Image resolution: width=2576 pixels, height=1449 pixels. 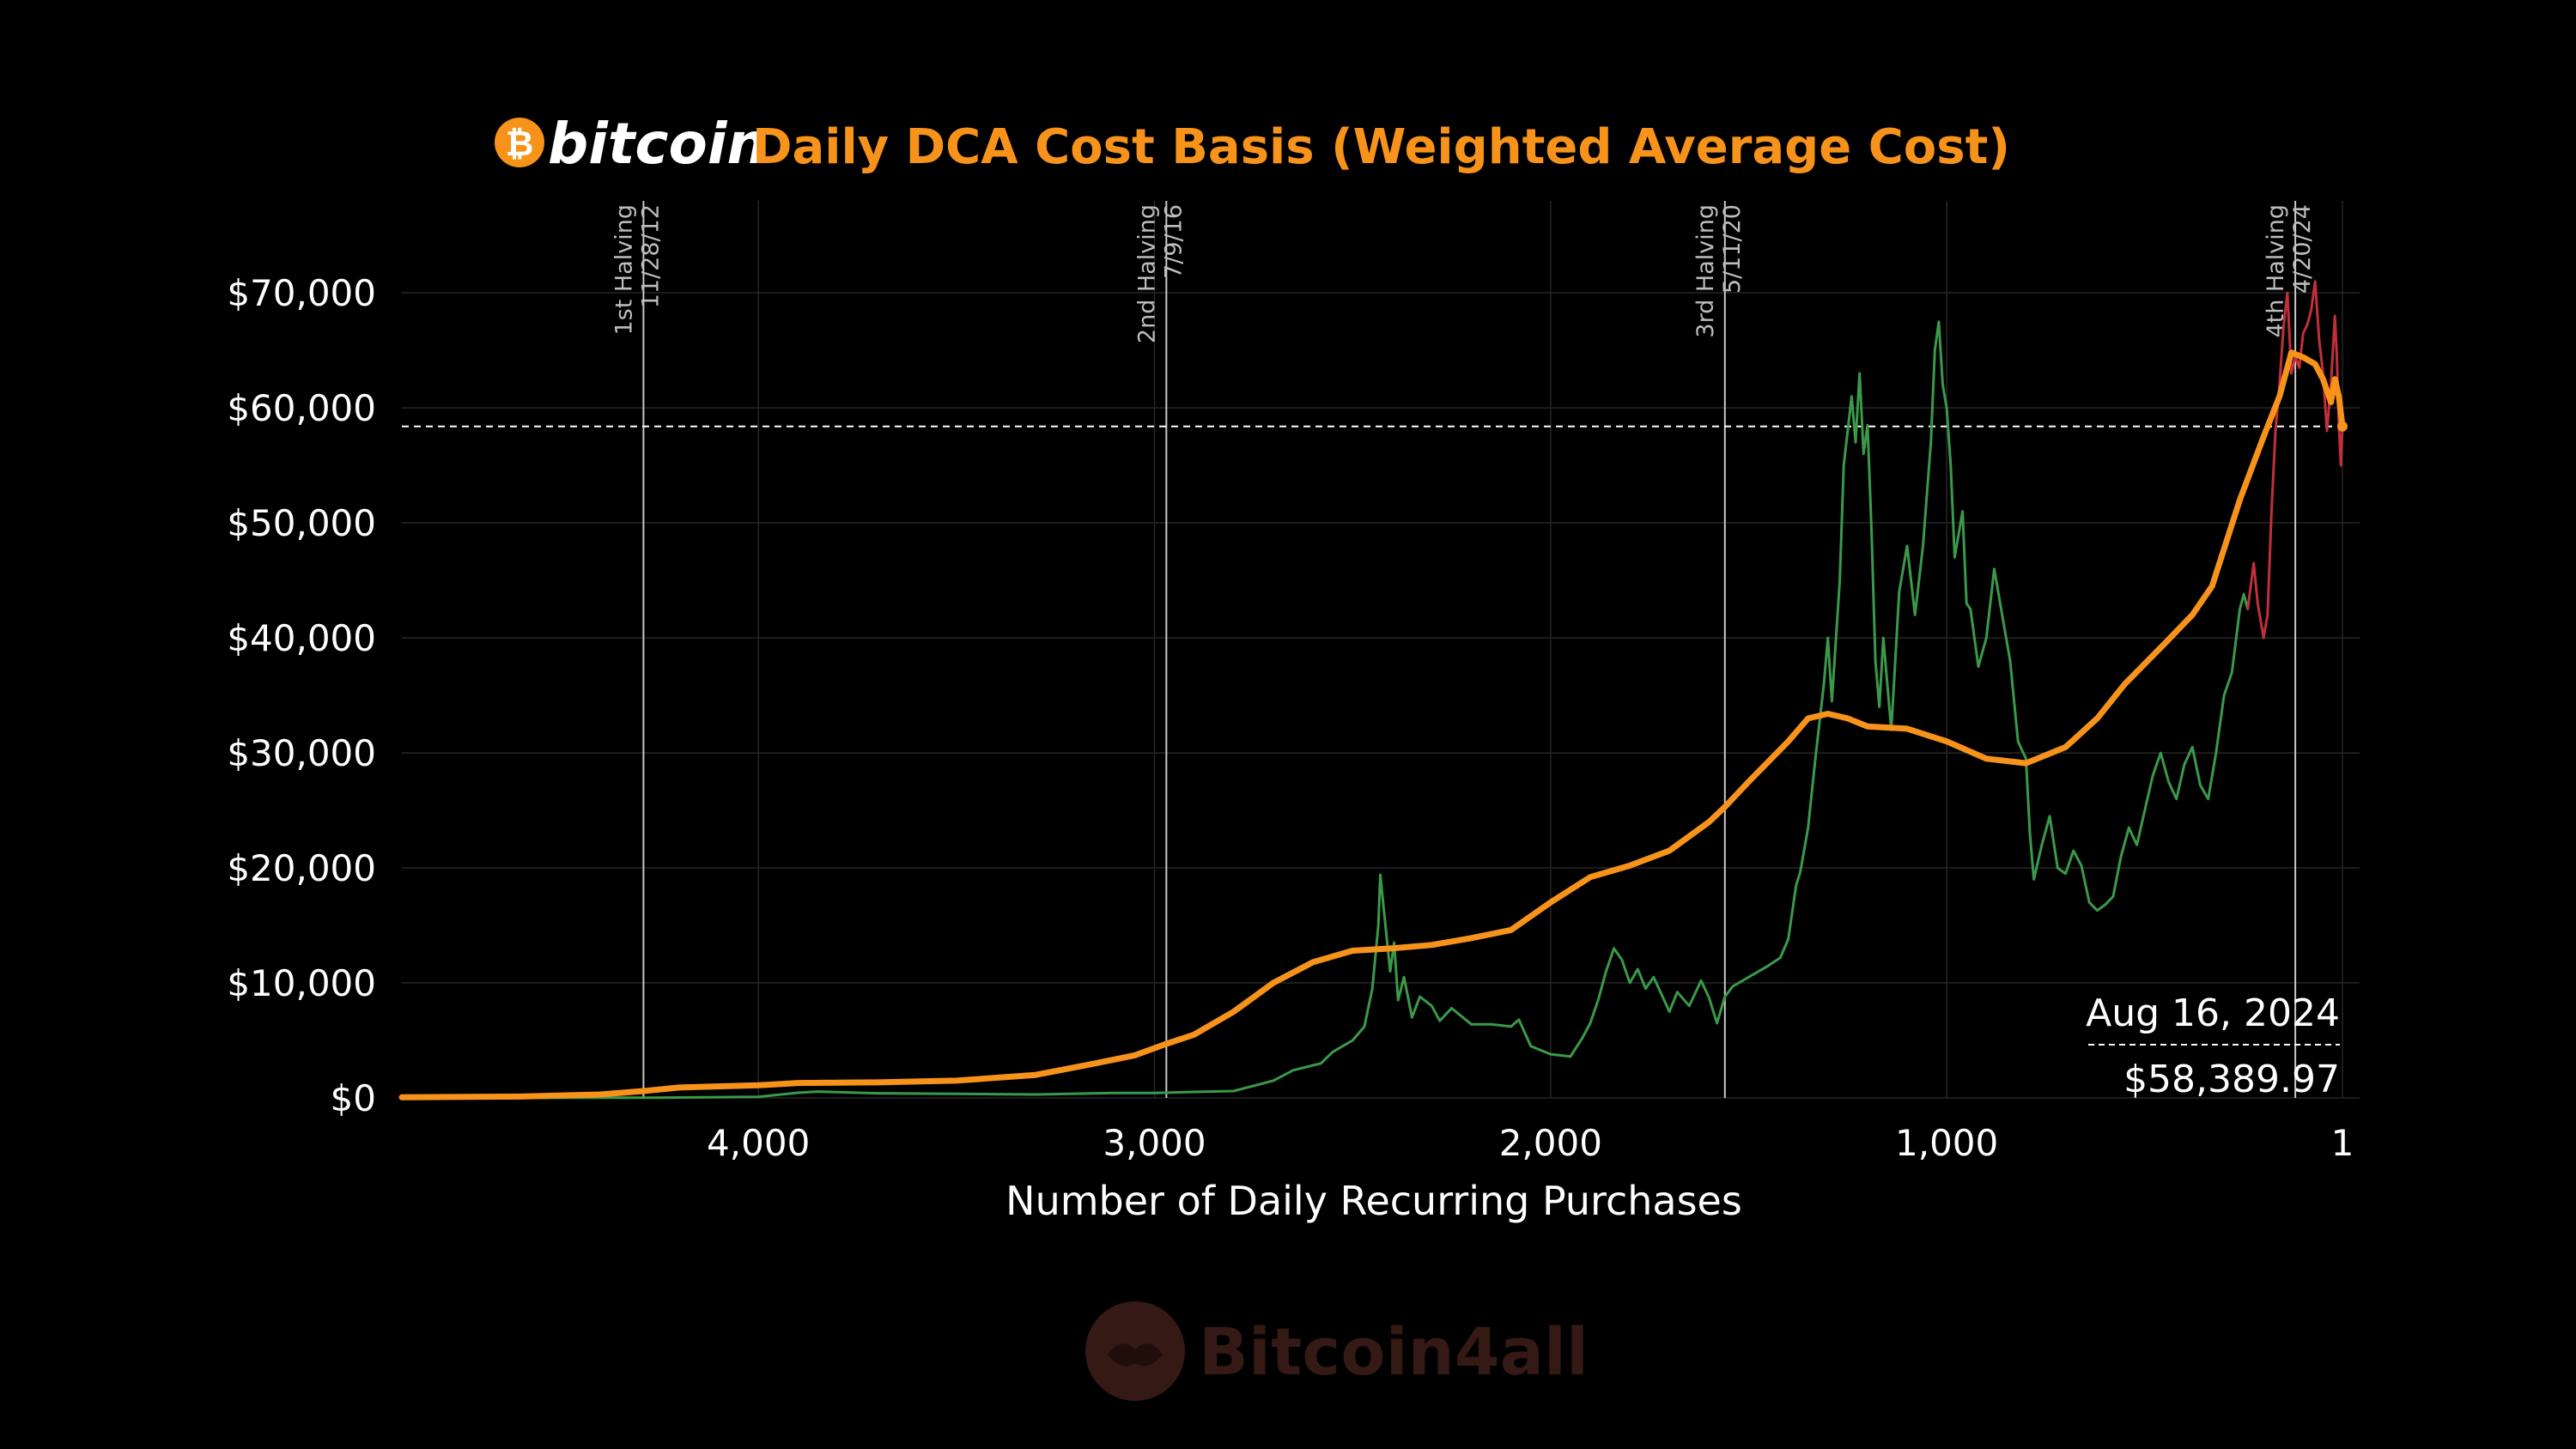 I want to click on halving-date: 11/28/12, so click(x=651, y=256).